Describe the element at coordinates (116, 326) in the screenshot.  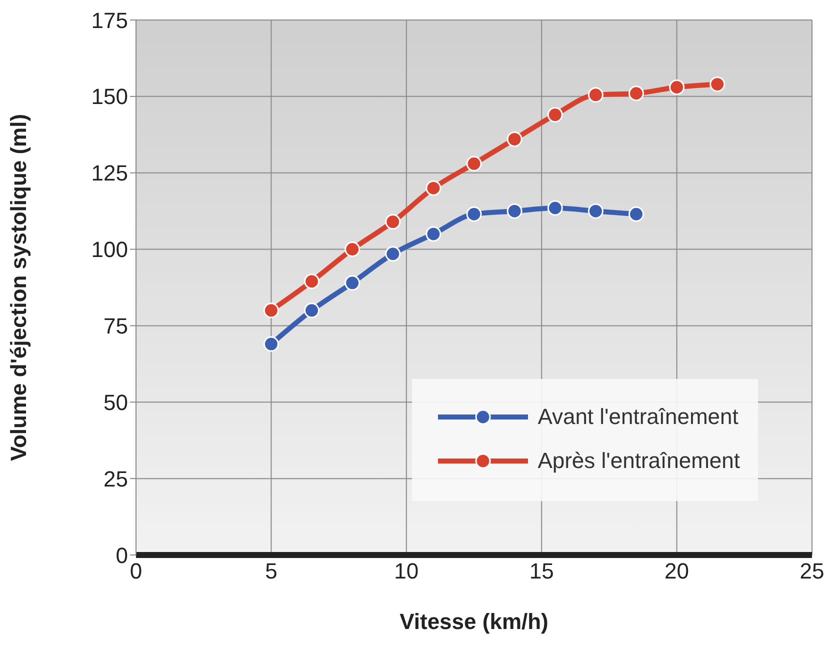
I see `y-tick-label: 75` at that location.